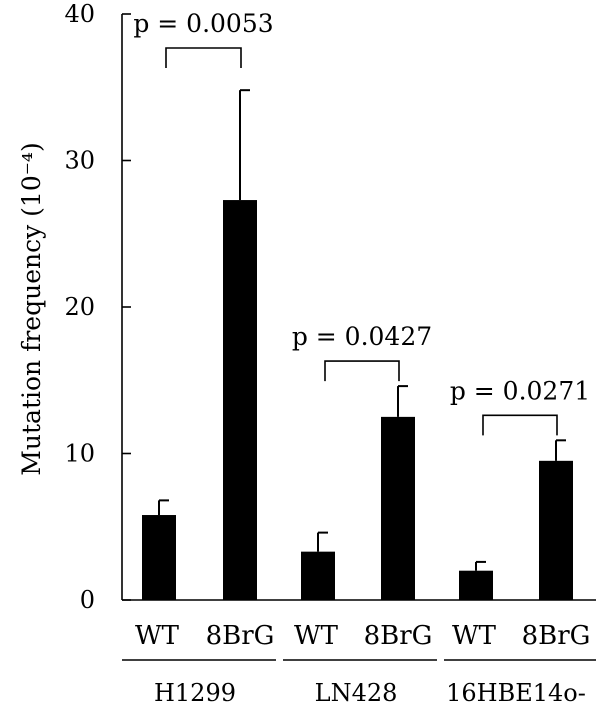 This screenshot has width=600, height=713. What do you see at coordinates (203, 23) in the screenshot?
I see `p-value-label: p = 0.0053` at bounding box center [203, 23].